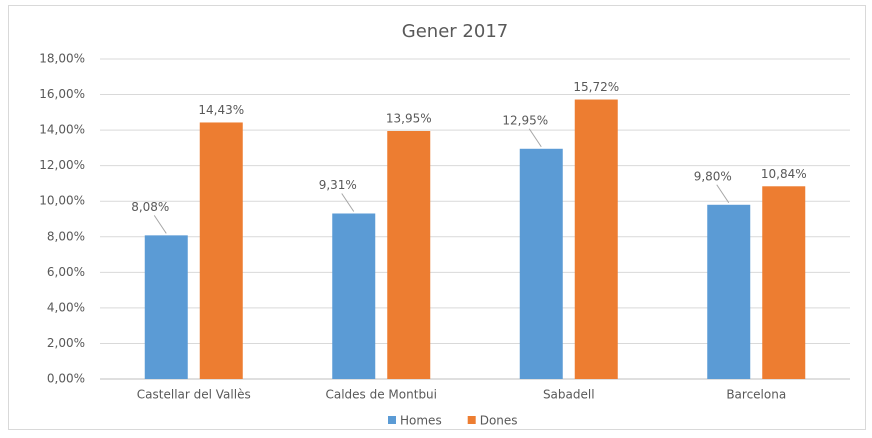  I want to click on y-tick-label: 6,00%, so click(66, 272).